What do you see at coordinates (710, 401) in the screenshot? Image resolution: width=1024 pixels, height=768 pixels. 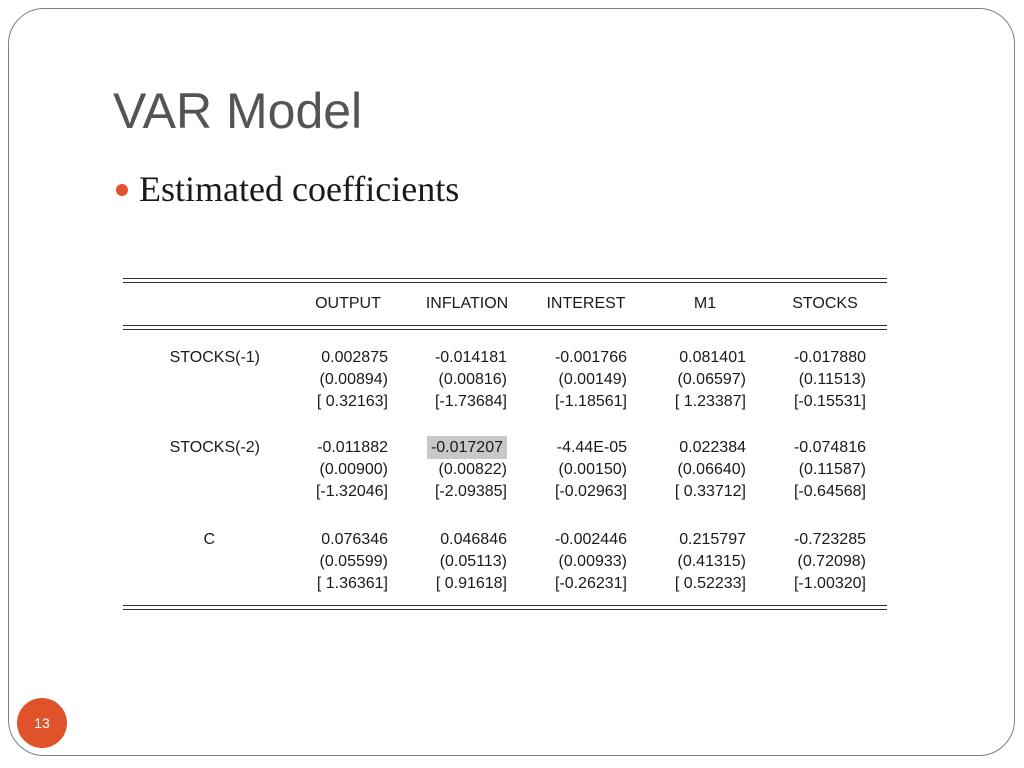 I see `table-cell: [ 1.23387]` at bounding box center [710, 401].